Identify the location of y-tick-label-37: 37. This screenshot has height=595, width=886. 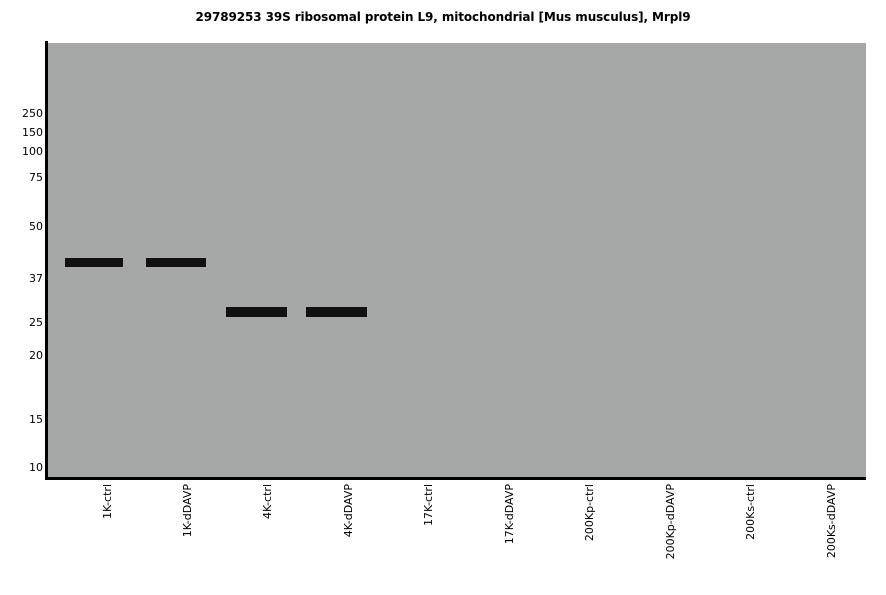
(36, 278).